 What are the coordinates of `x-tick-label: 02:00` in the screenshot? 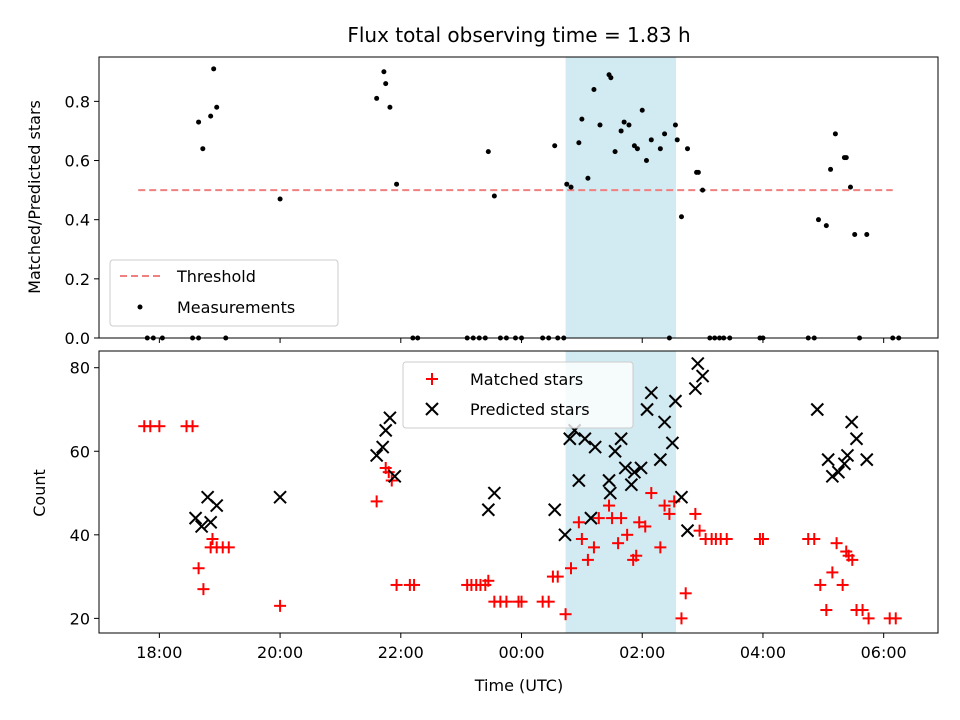 It's located at (642, 652).